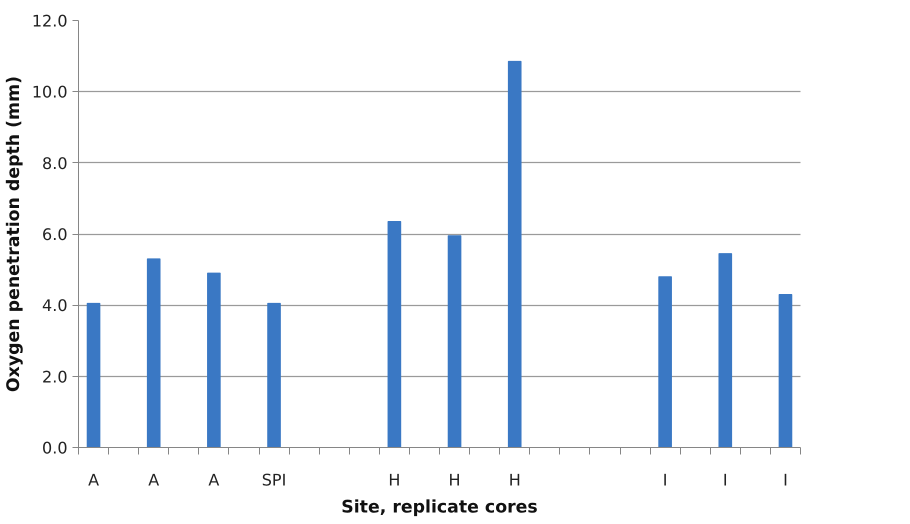  What do you see at coordinates (55, 376) in the screenshot?
I see `y-tick-label: 2.0` at bounding box center [55, 376].